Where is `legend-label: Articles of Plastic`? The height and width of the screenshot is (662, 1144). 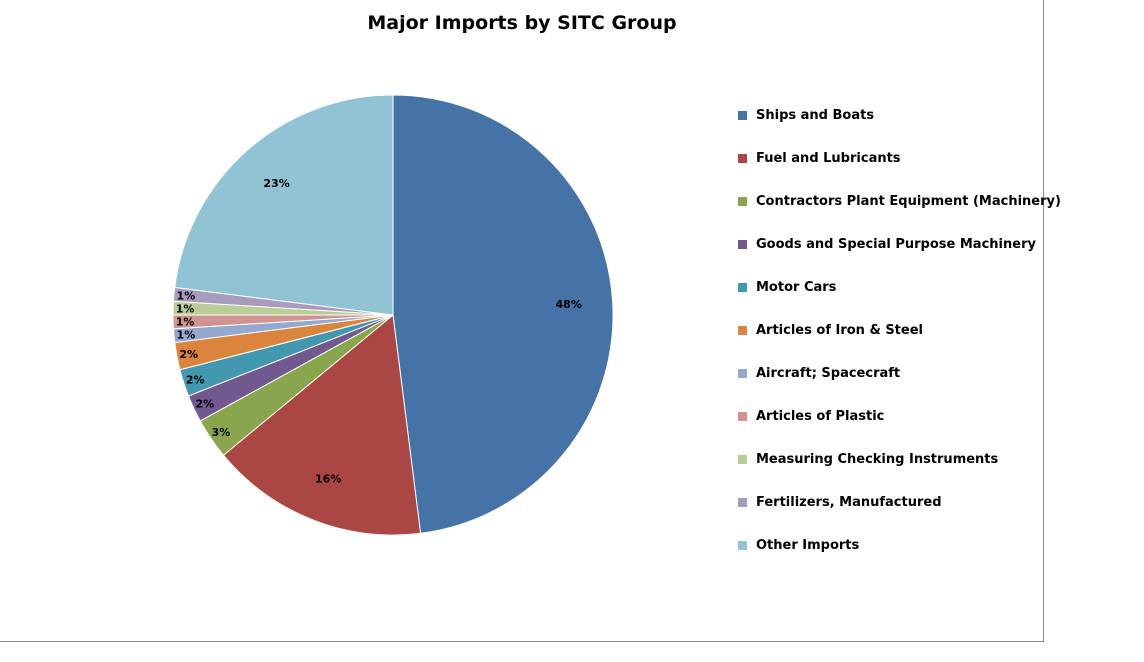
legend-label: Articles of Plastic is located at coordinates (820, 416).